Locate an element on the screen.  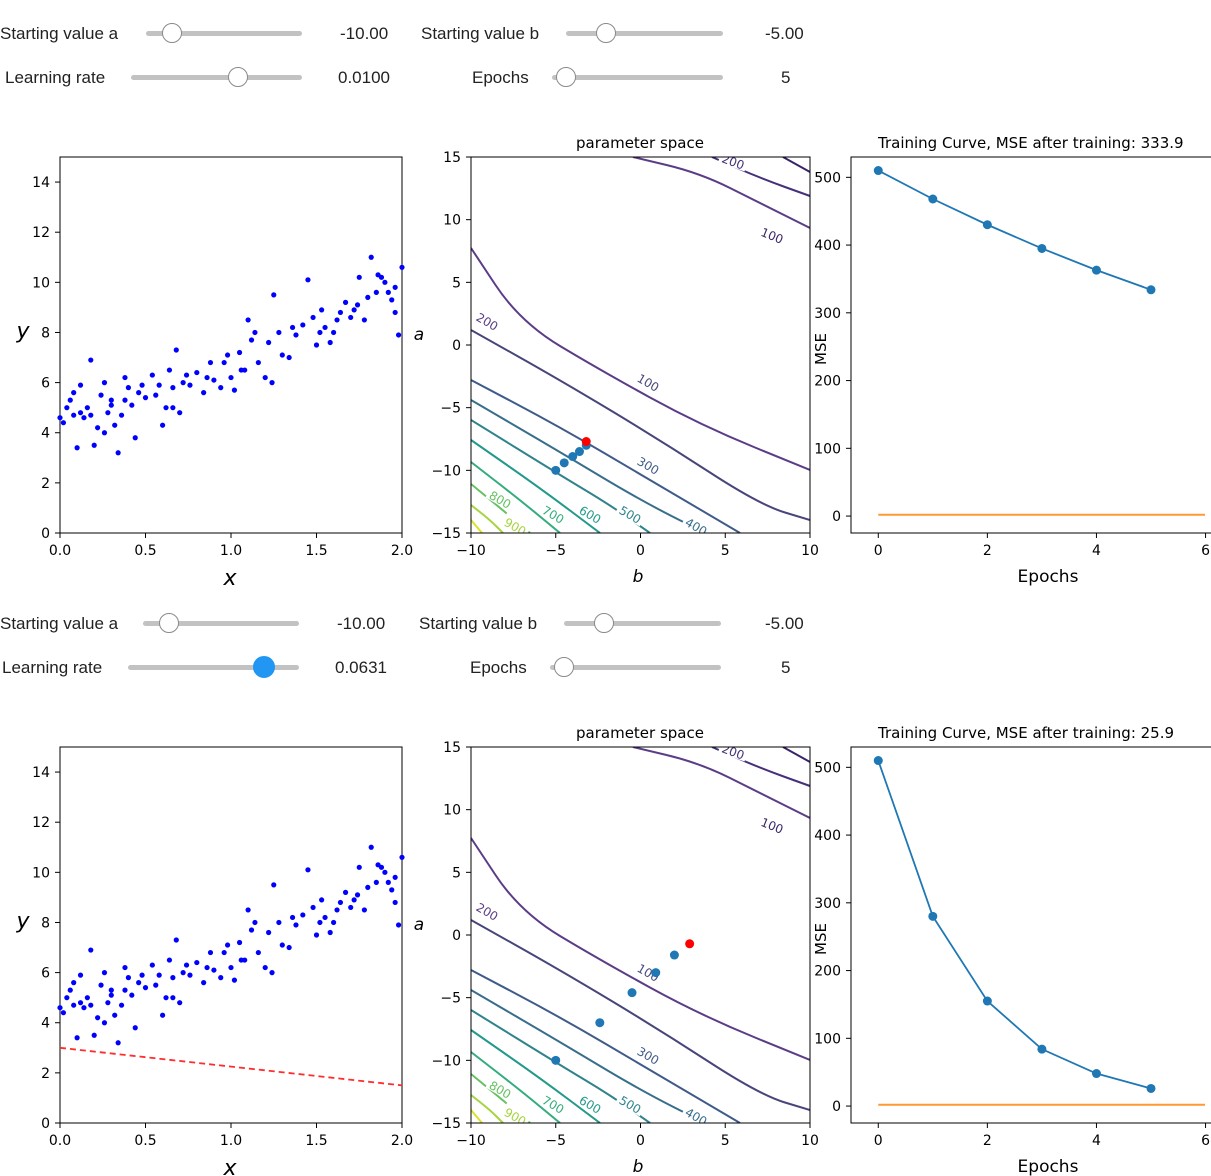
contour-label: 200 is located at coordinates (733, 162).